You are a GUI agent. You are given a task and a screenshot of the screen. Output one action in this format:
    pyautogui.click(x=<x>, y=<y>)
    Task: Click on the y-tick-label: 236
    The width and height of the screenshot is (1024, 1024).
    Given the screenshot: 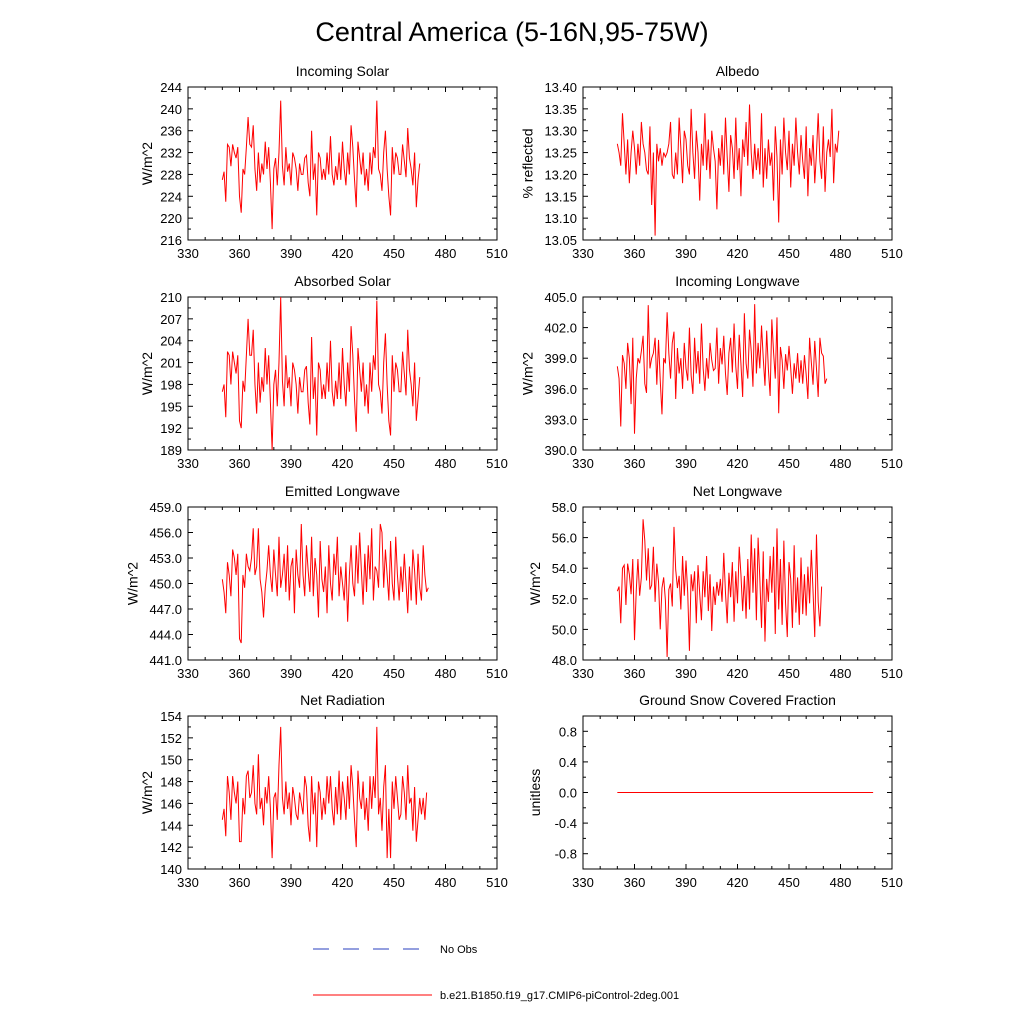 What is the action you would take?
    pyautogui.click(x=171, y=131)
    